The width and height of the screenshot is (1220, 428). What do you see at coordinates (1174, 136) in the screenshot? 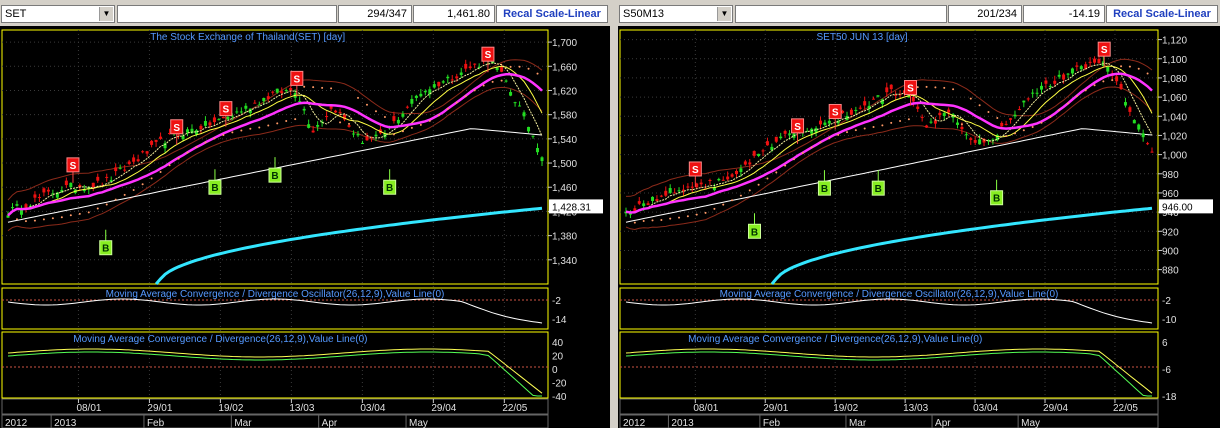
I see `price-axis-label: 1,020` at bounding box center [1174, 136].